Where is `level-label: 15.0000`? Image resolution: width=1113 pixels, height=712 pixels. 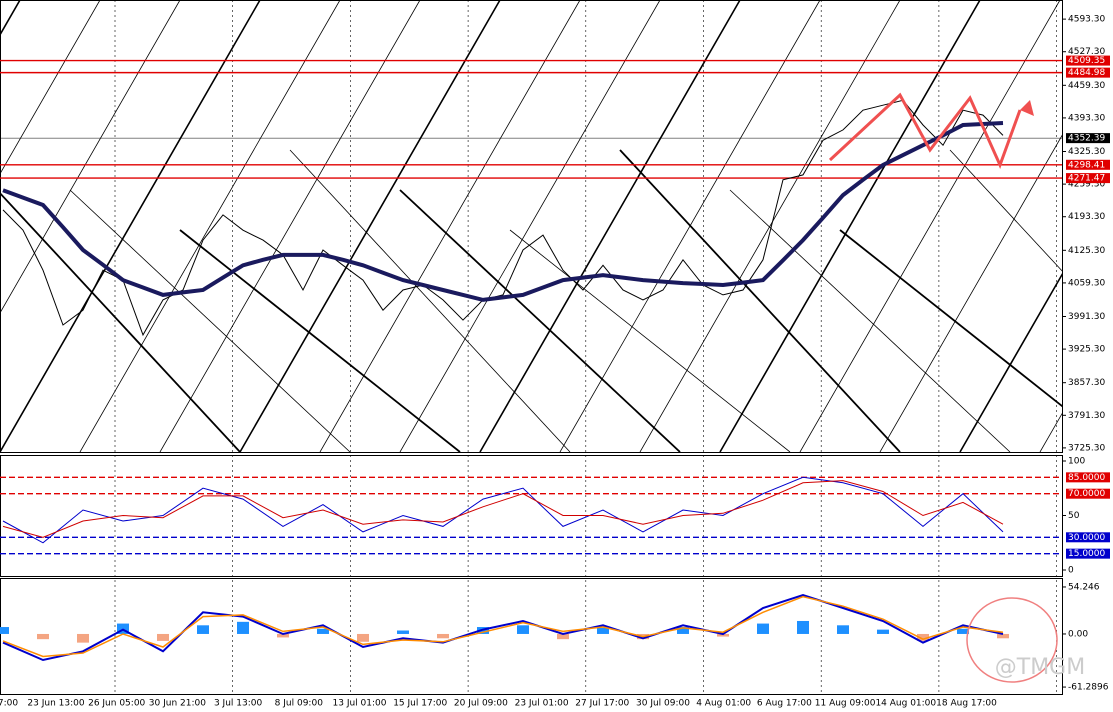
level-label: 15.0000 is located at coordinates (1086, 554).